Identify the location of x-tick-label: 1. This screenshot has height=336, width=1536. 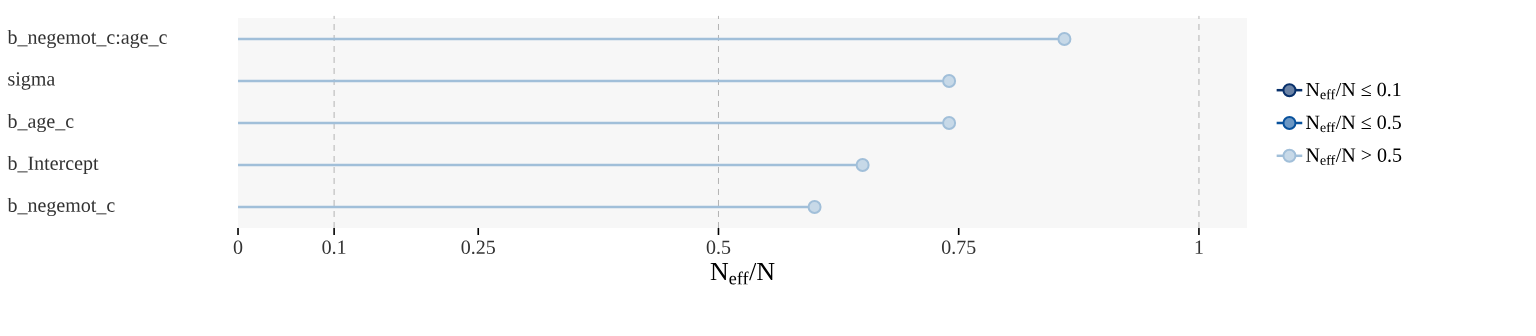
(1199, 247).